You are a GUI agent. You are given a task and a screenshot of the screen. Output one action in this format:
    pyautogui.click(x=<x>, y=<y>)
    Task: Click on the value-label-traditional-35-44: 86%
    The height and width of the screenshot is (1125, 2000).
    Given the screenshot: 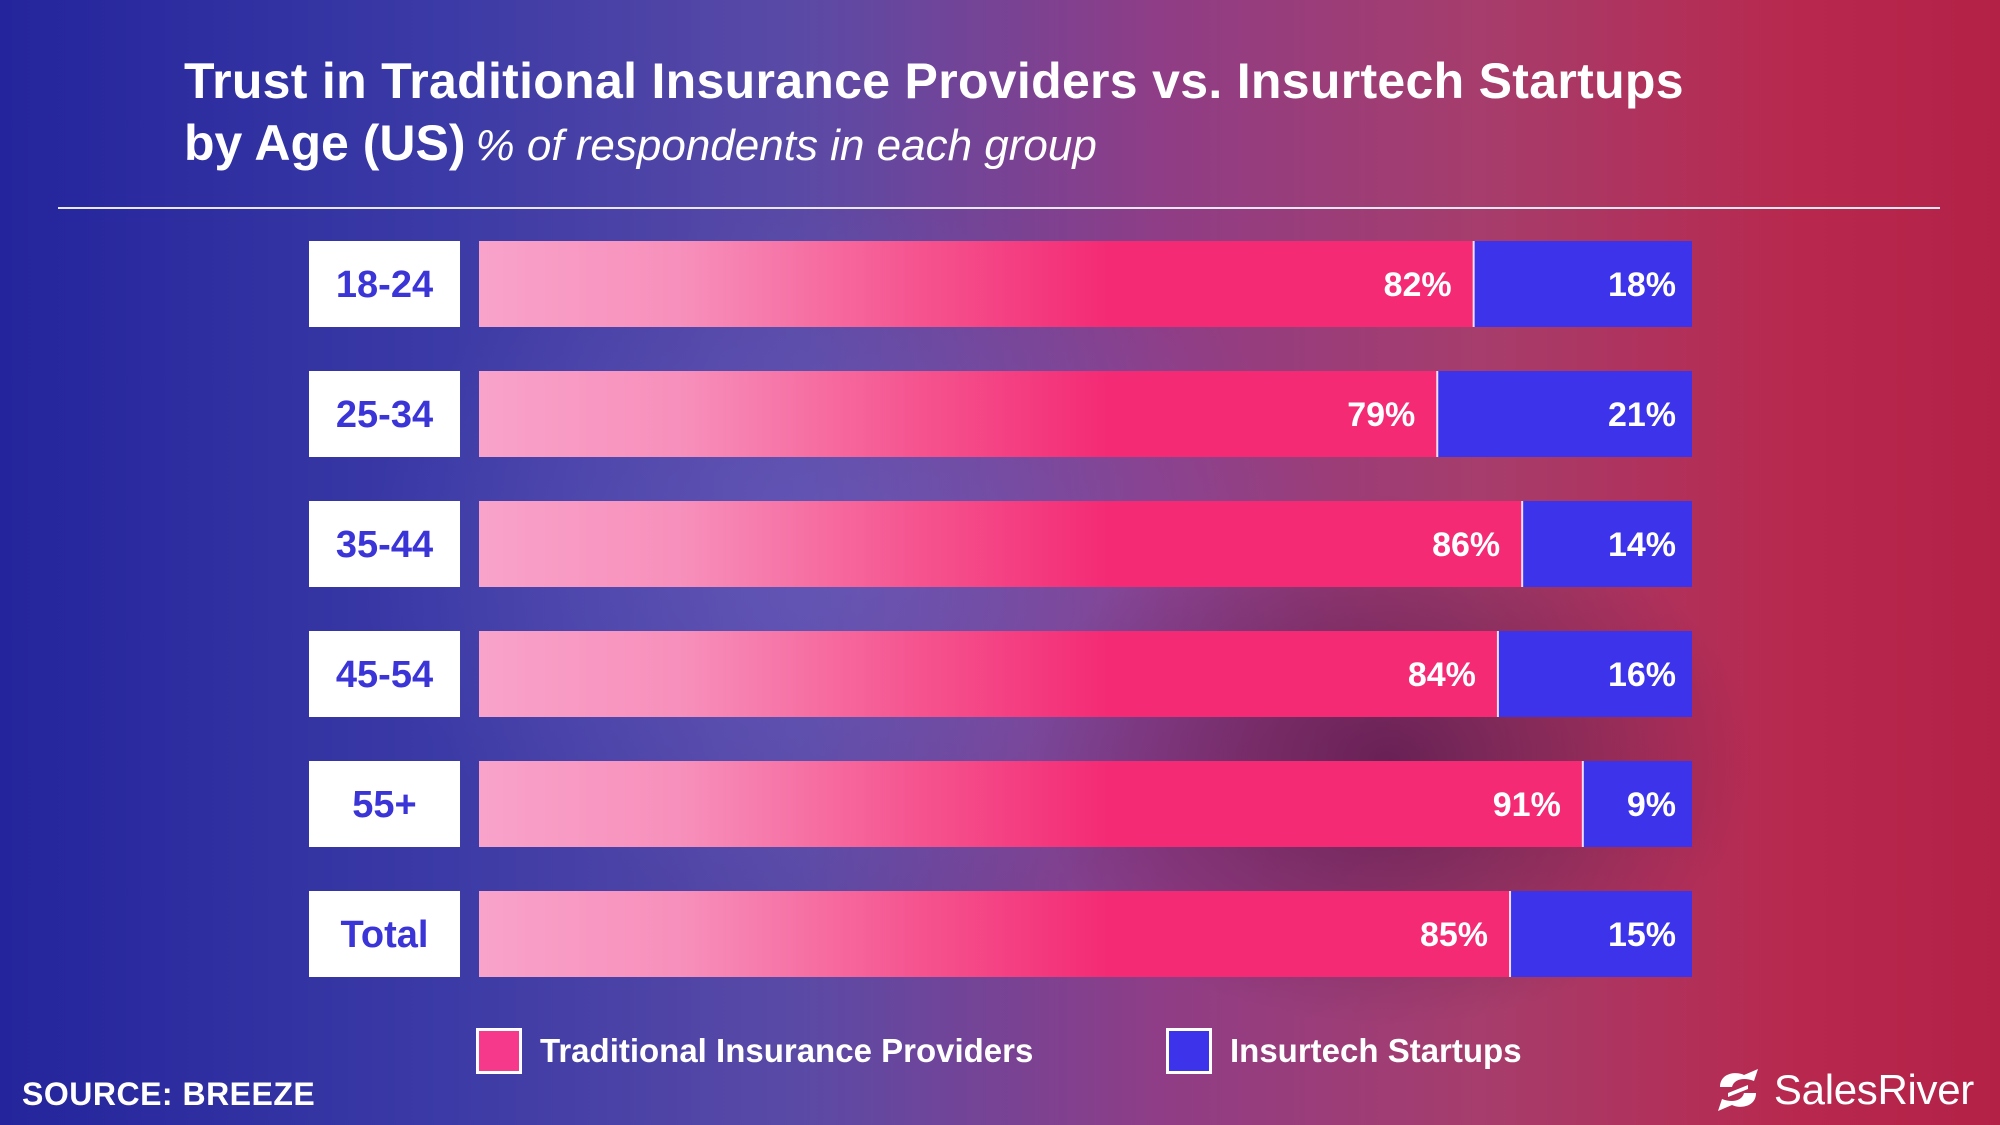 What is the action you would take?
    pyautogui.click(x=1466, y=545)
    